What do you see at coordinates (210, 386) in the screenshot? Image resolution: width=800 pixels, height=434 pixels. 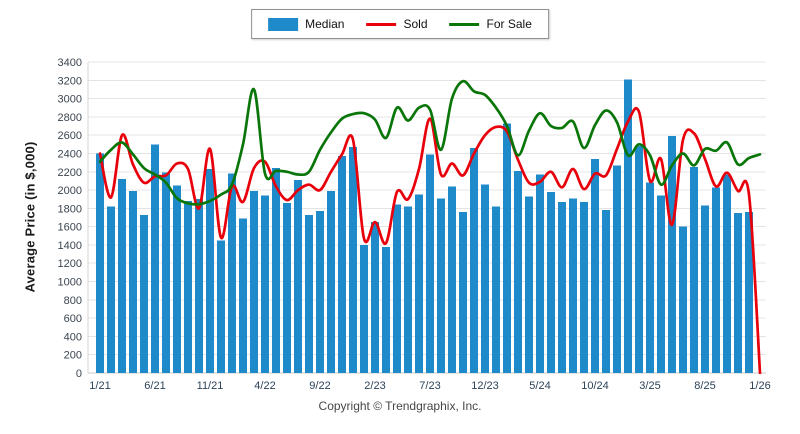 I see `x-tick-label: 11/21` at bounding box center [210, 386].